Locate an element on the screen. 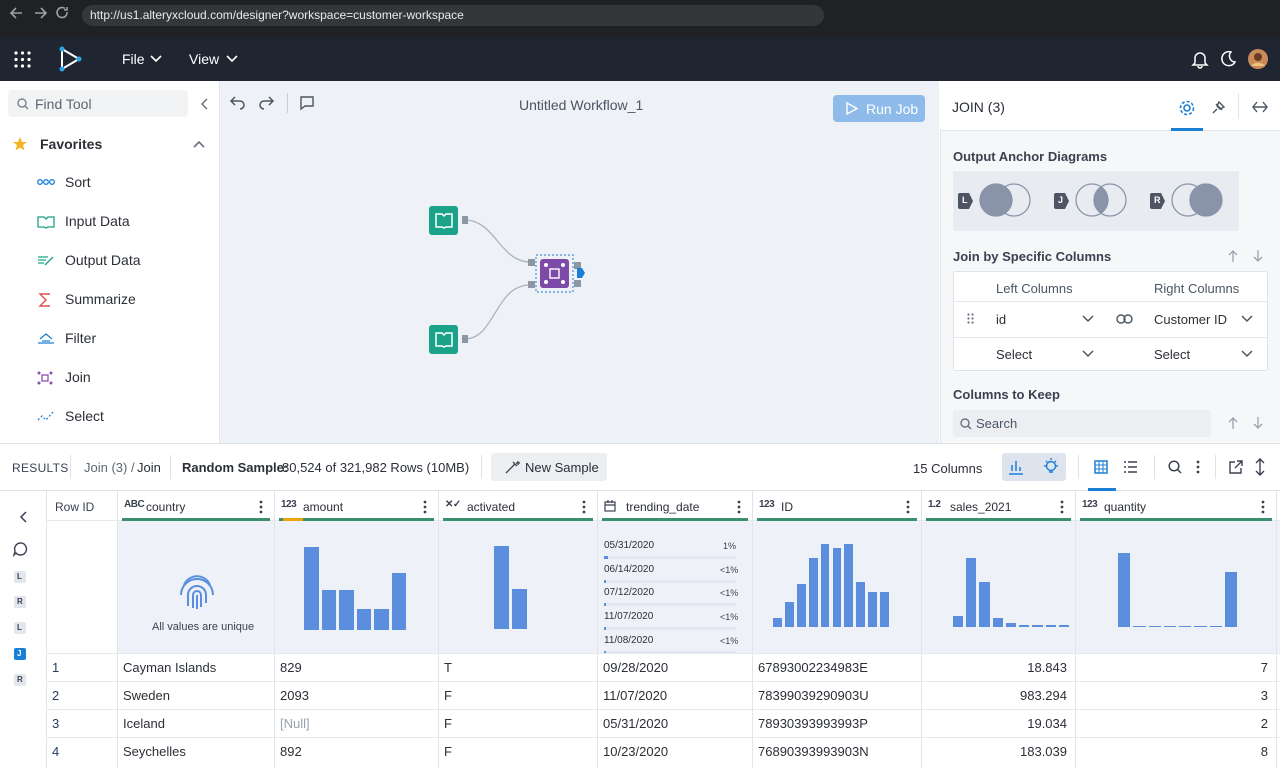 This screenshot has width=1280, height=768. anchor-label: R is located at coordinates (1157, 200).